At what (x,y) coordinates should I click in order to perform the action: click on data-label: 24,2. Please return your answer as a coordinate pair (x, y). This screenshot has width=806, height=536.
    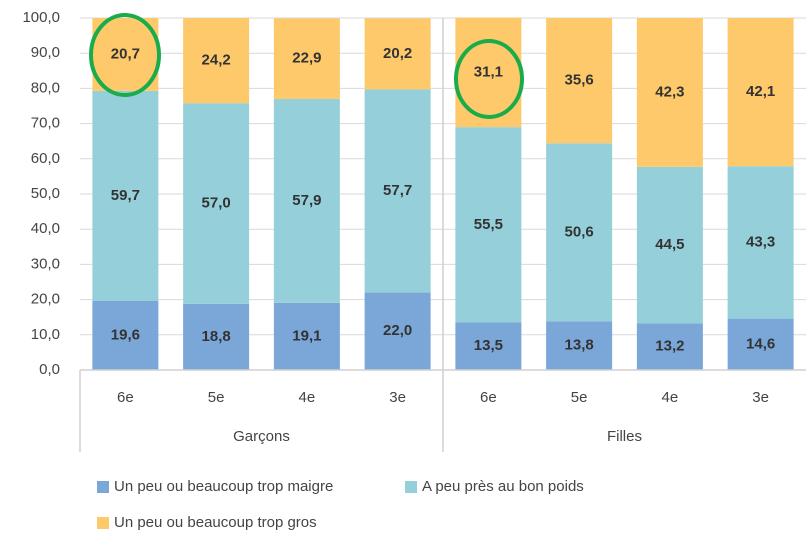
    Looking at the image, I should click on (216, 60).